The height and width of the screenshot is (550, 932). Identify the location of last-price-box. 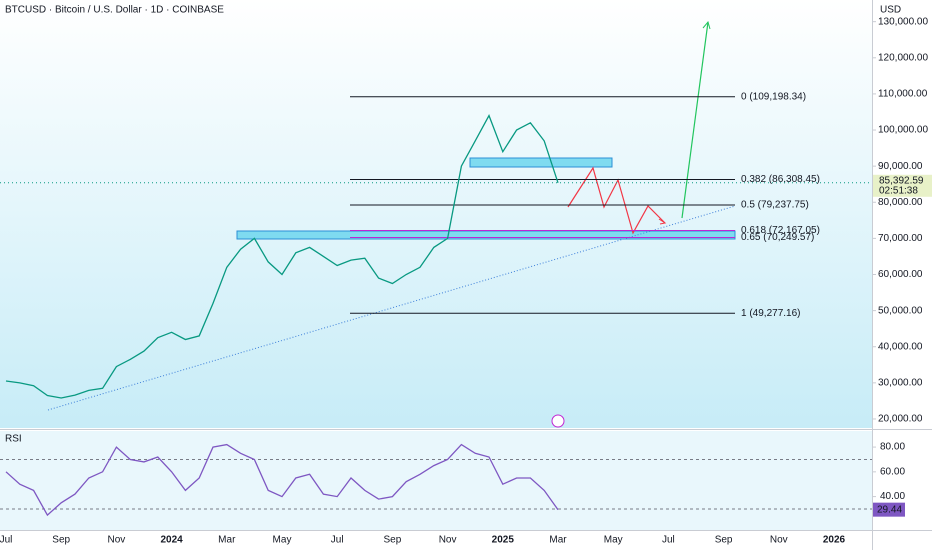
(902, 185).